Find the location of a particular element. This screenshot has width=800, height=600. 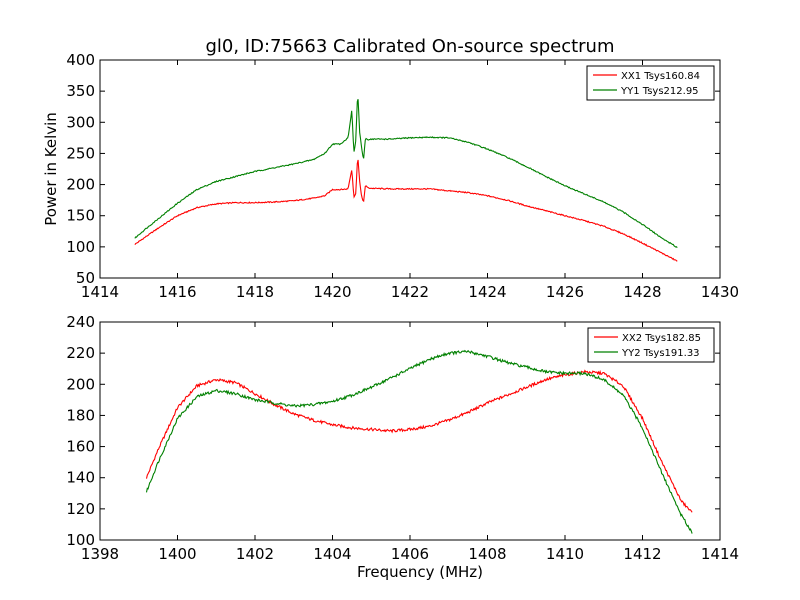

x-tick-label: 1398 is located at coordinates (100, 554).